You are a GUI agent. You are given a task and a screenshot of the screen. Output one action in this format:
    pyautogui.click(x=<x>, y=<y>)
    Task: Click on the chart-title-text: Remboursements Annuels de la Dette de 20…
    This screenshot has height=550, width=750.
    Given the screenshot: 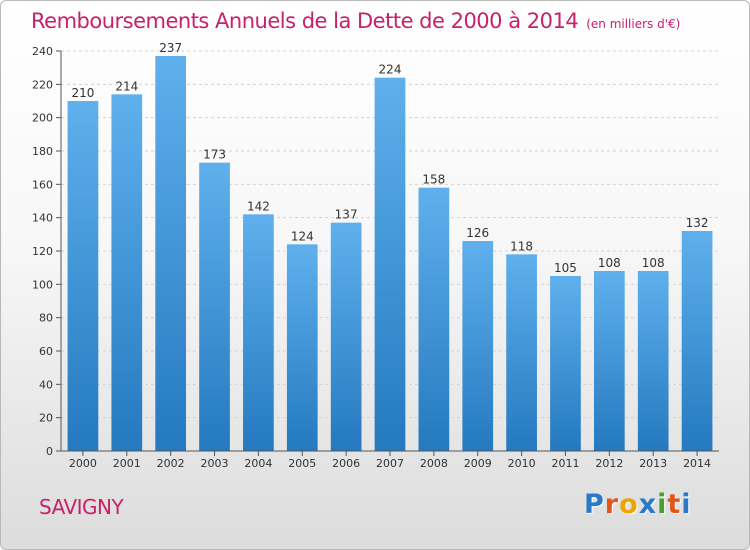 What is the action you would take?
    pyautogui.click(x=305, y=21)
    